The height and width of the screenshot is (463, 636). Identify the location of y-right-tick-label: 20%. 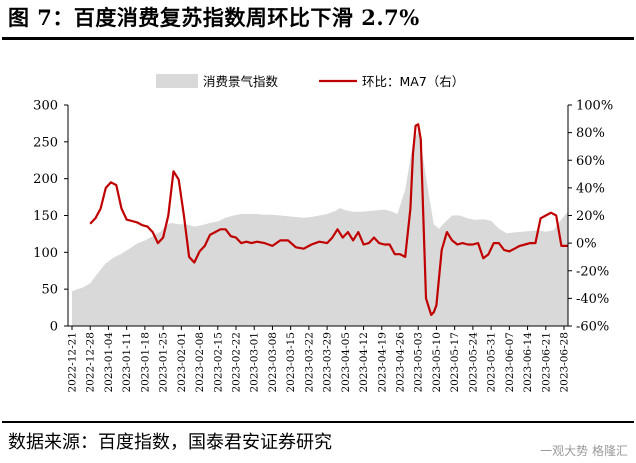
(590, 216).